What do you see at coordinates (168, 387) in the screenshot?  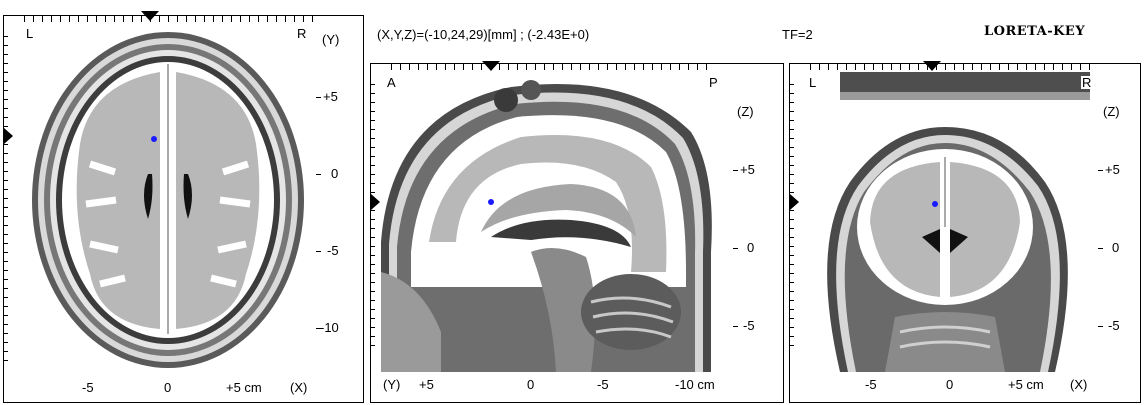 I see `axial-x-tick-label: 0` at bounding box center [168, 387].